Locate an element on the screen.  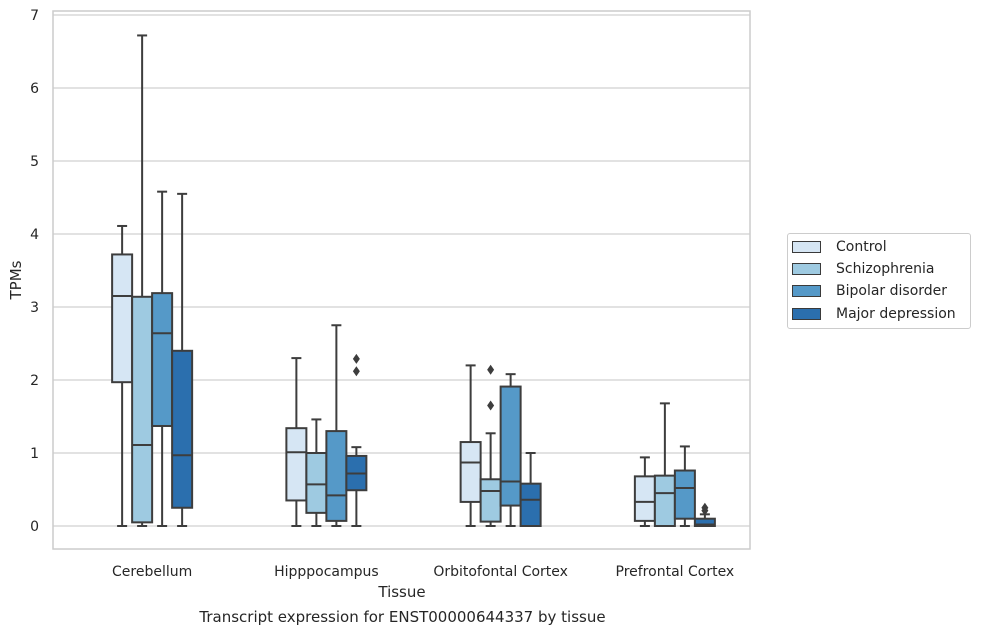
y-tick-label: 5 is located at coordinates (34, 162).